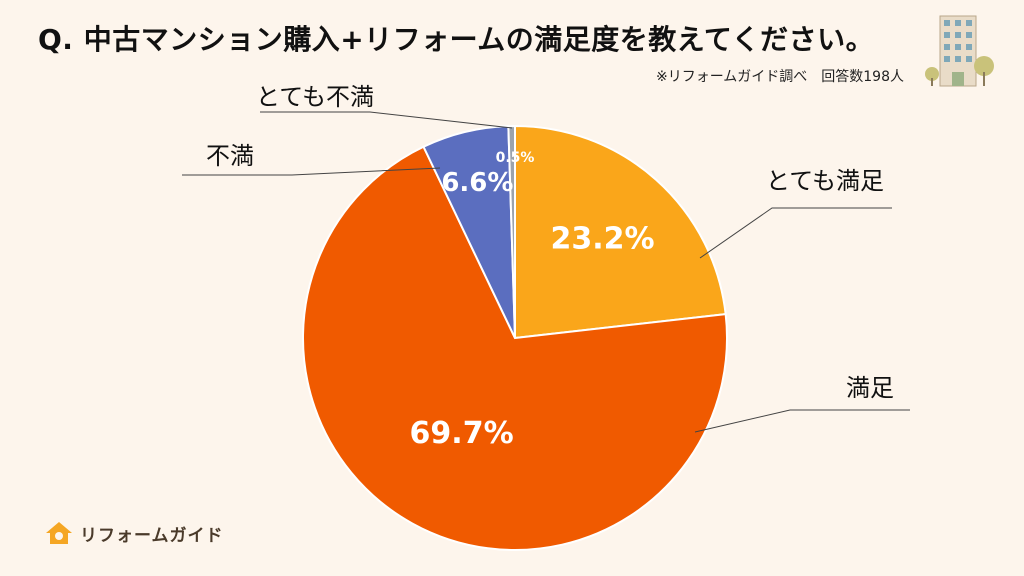 The height and width of the screenshot is (576, 1024). I want to click on brand-logo: リフォームガイド, so click(134, 533).